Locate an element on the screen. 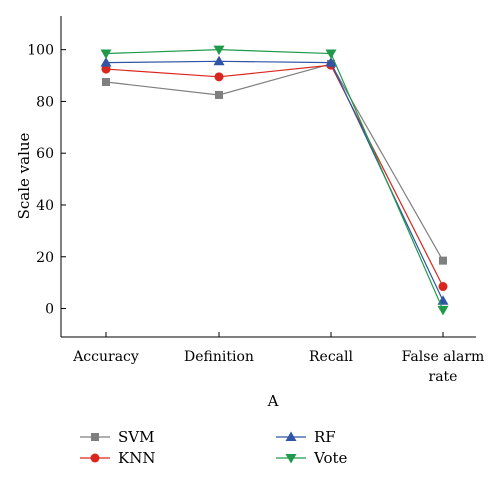  y-tick-label: 40 is located at coordinates (45, 206).